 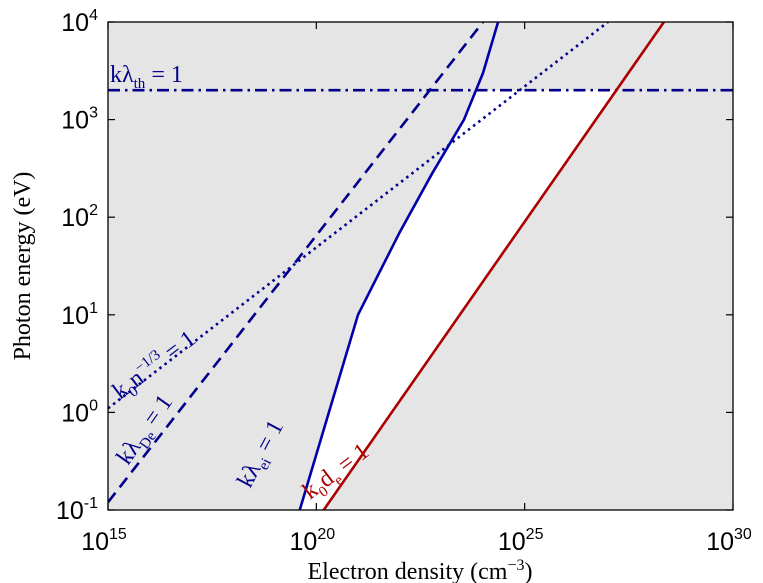 I want to click on x-tick-label: 1030, so click(x=729, y=541).